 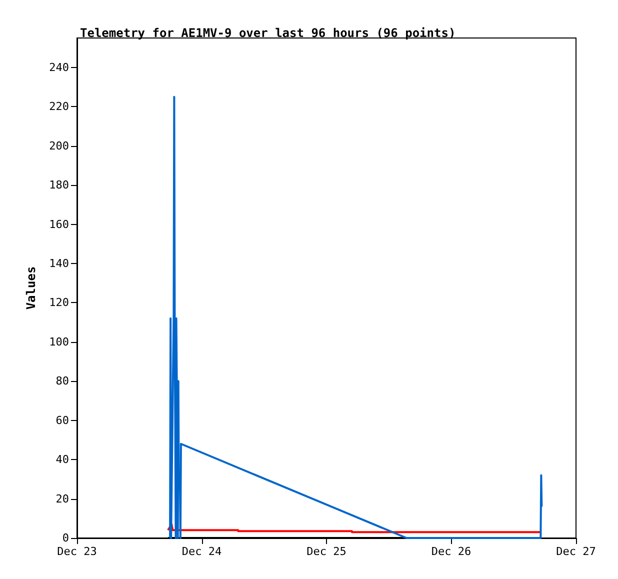 I want to click on x-tick-label: Dec 24, so click(x=202, y=551).